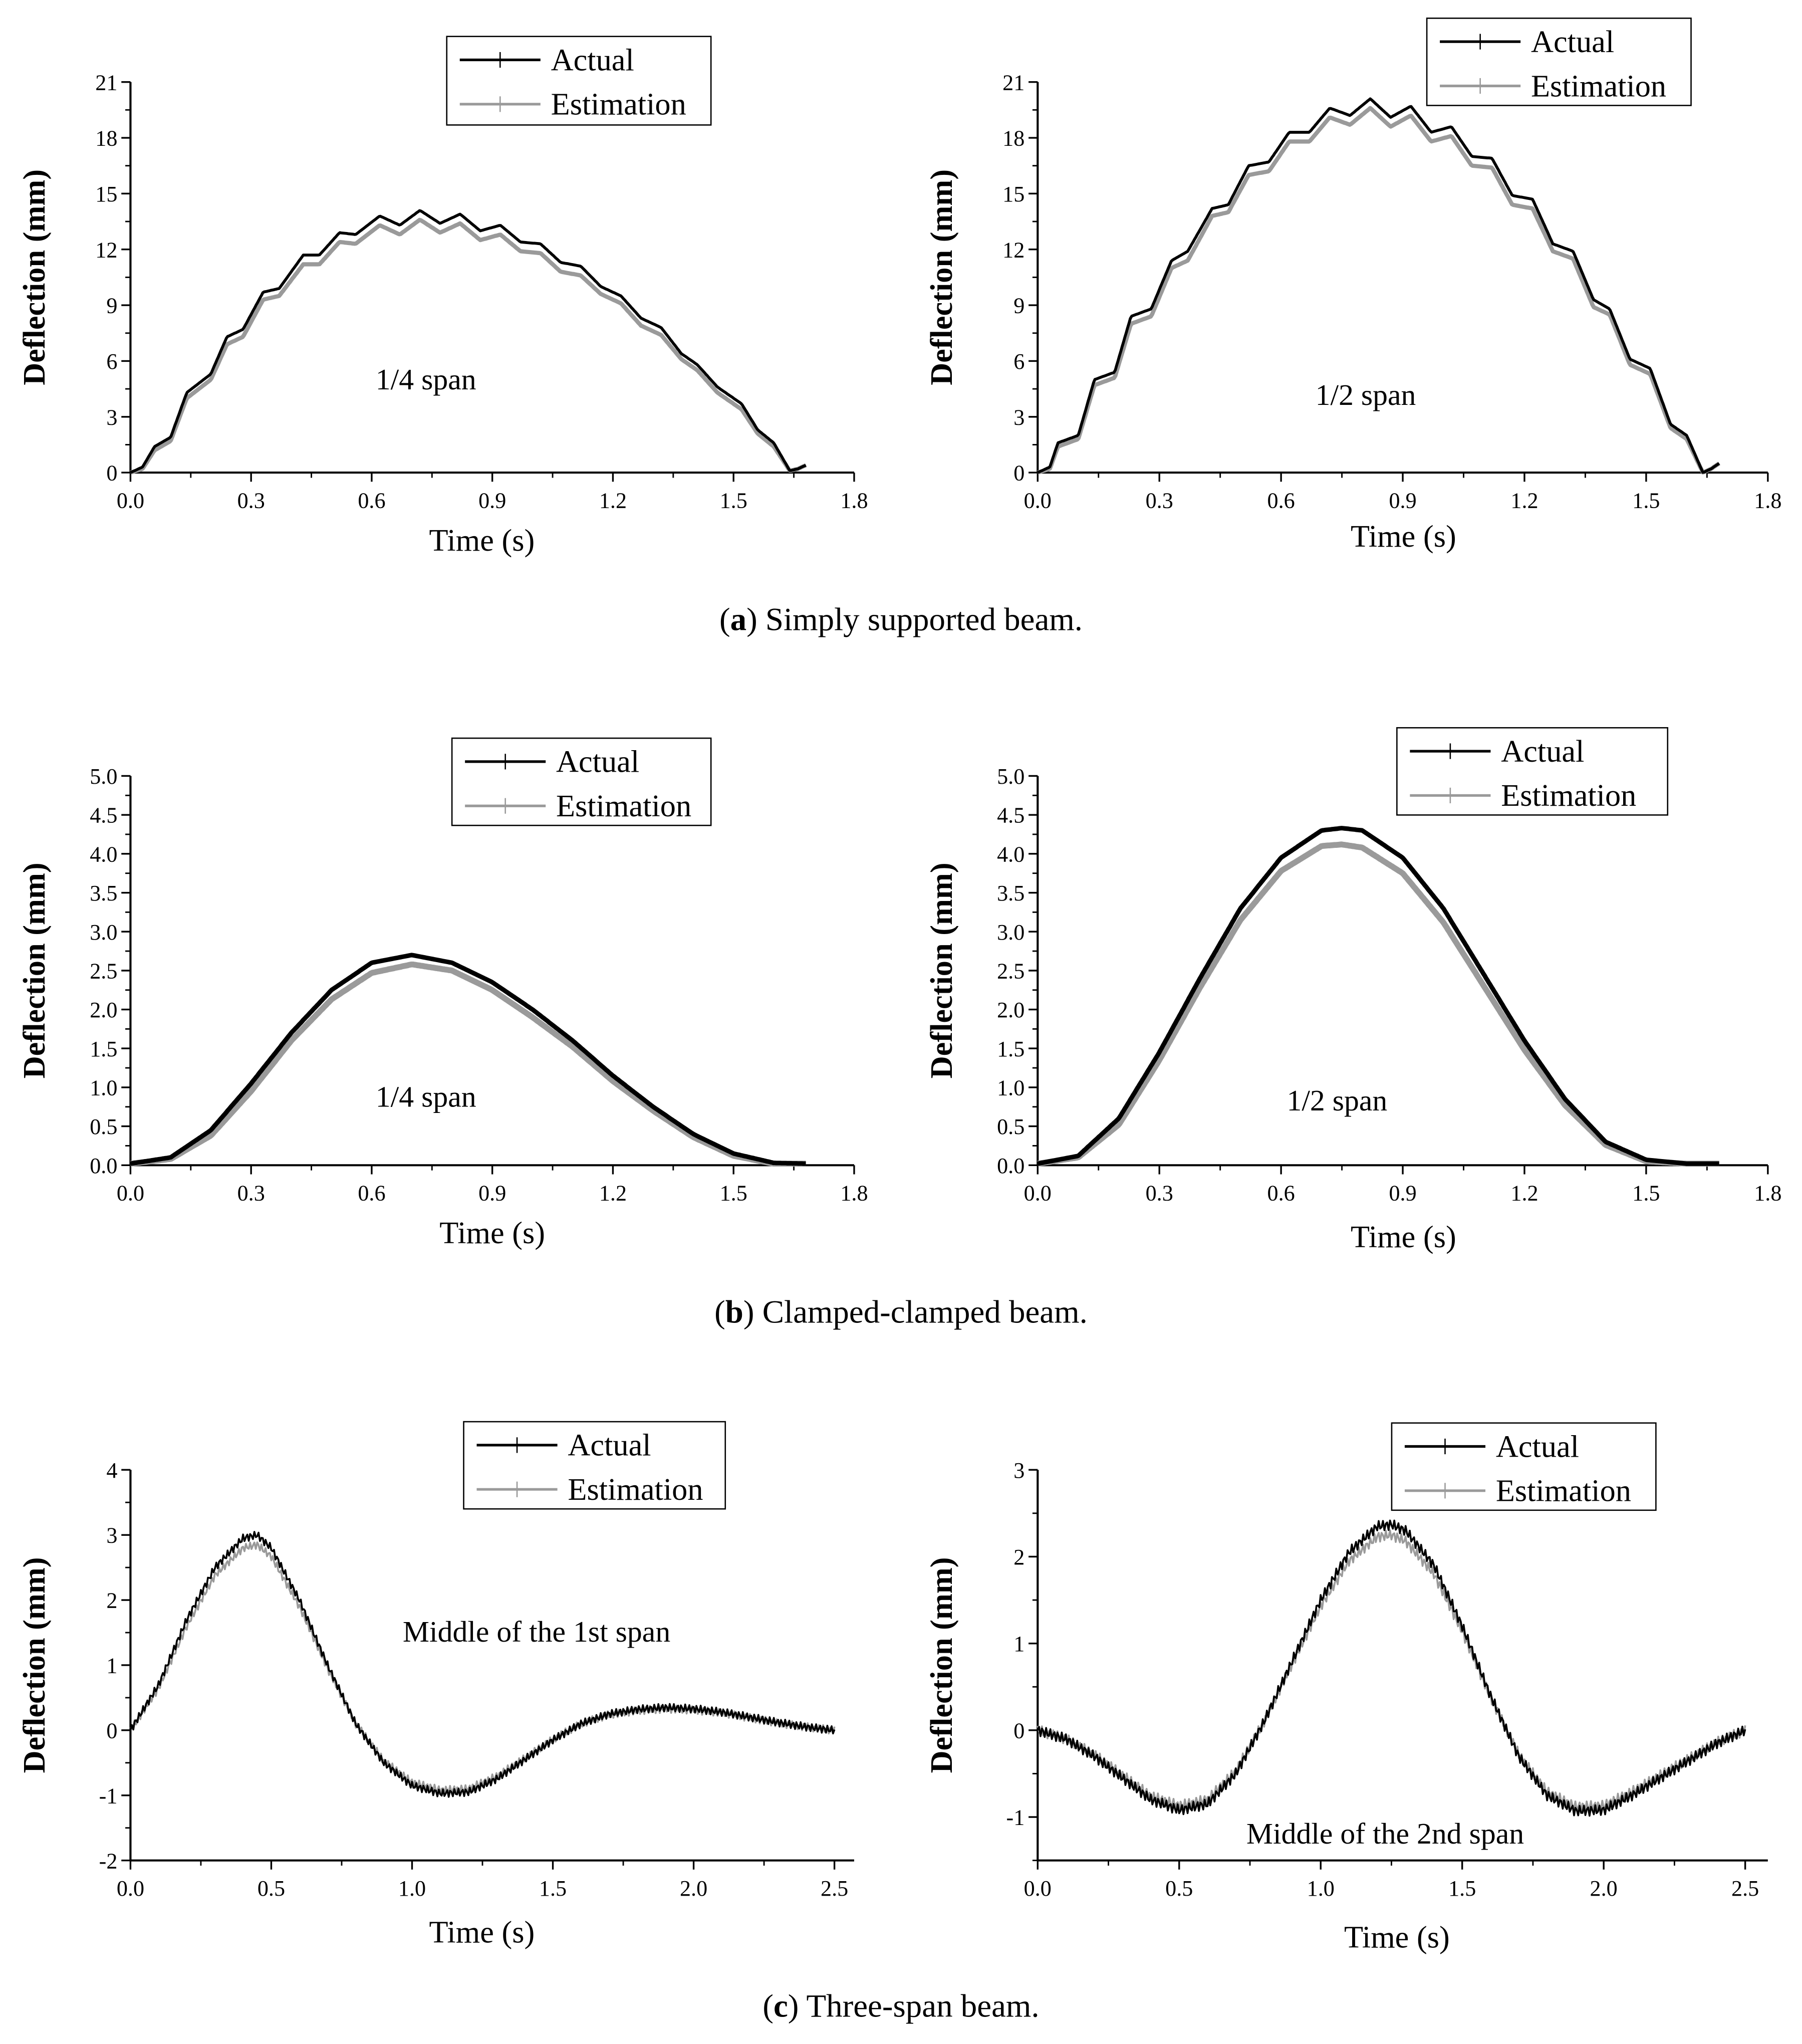 The image size is (1802, 2044). I want to click on y-tick-label: 2, so click(1018, 1557).